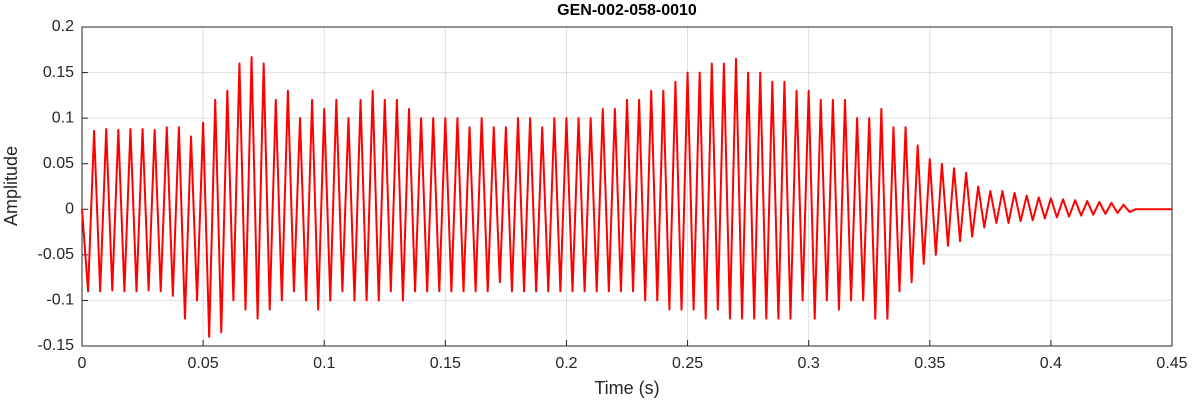 This screenshot has height=404, width=1193. I want to click on y-tick-label: -0.1, so click(60, 300).